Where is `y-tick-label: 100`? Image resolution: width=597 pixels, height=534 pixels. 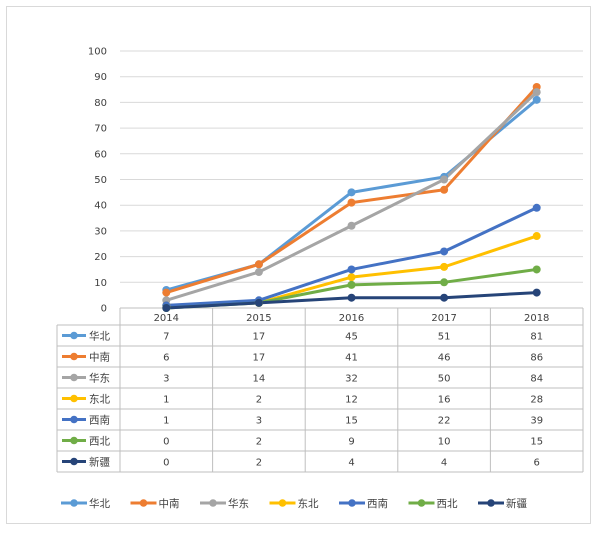
y-tick-label: 100 is located at coordinates (97, 52).